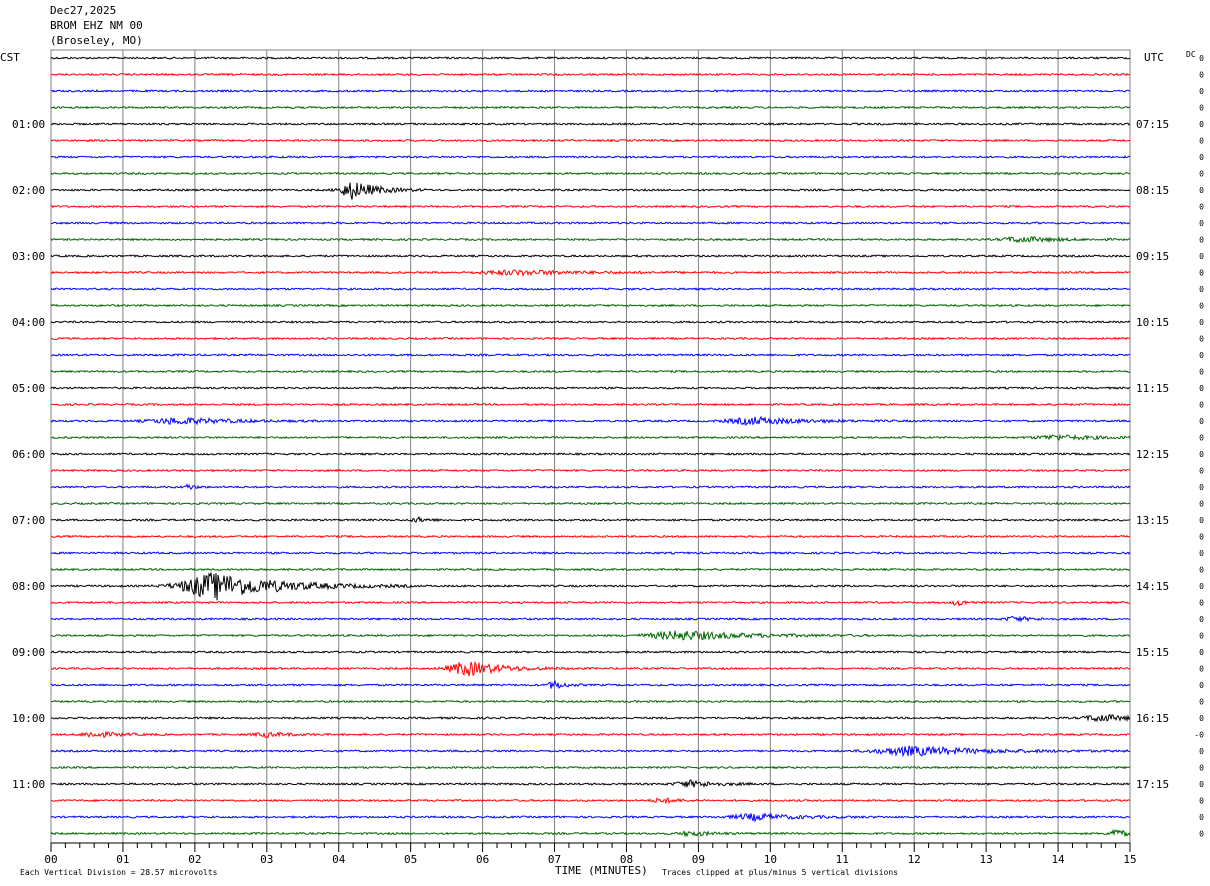 The width and height of the screenshot is (1210, 886). Describe the element at coordinates (28, 652) in the screenshot. I see `cst-hour-label: 09:00` at that location.